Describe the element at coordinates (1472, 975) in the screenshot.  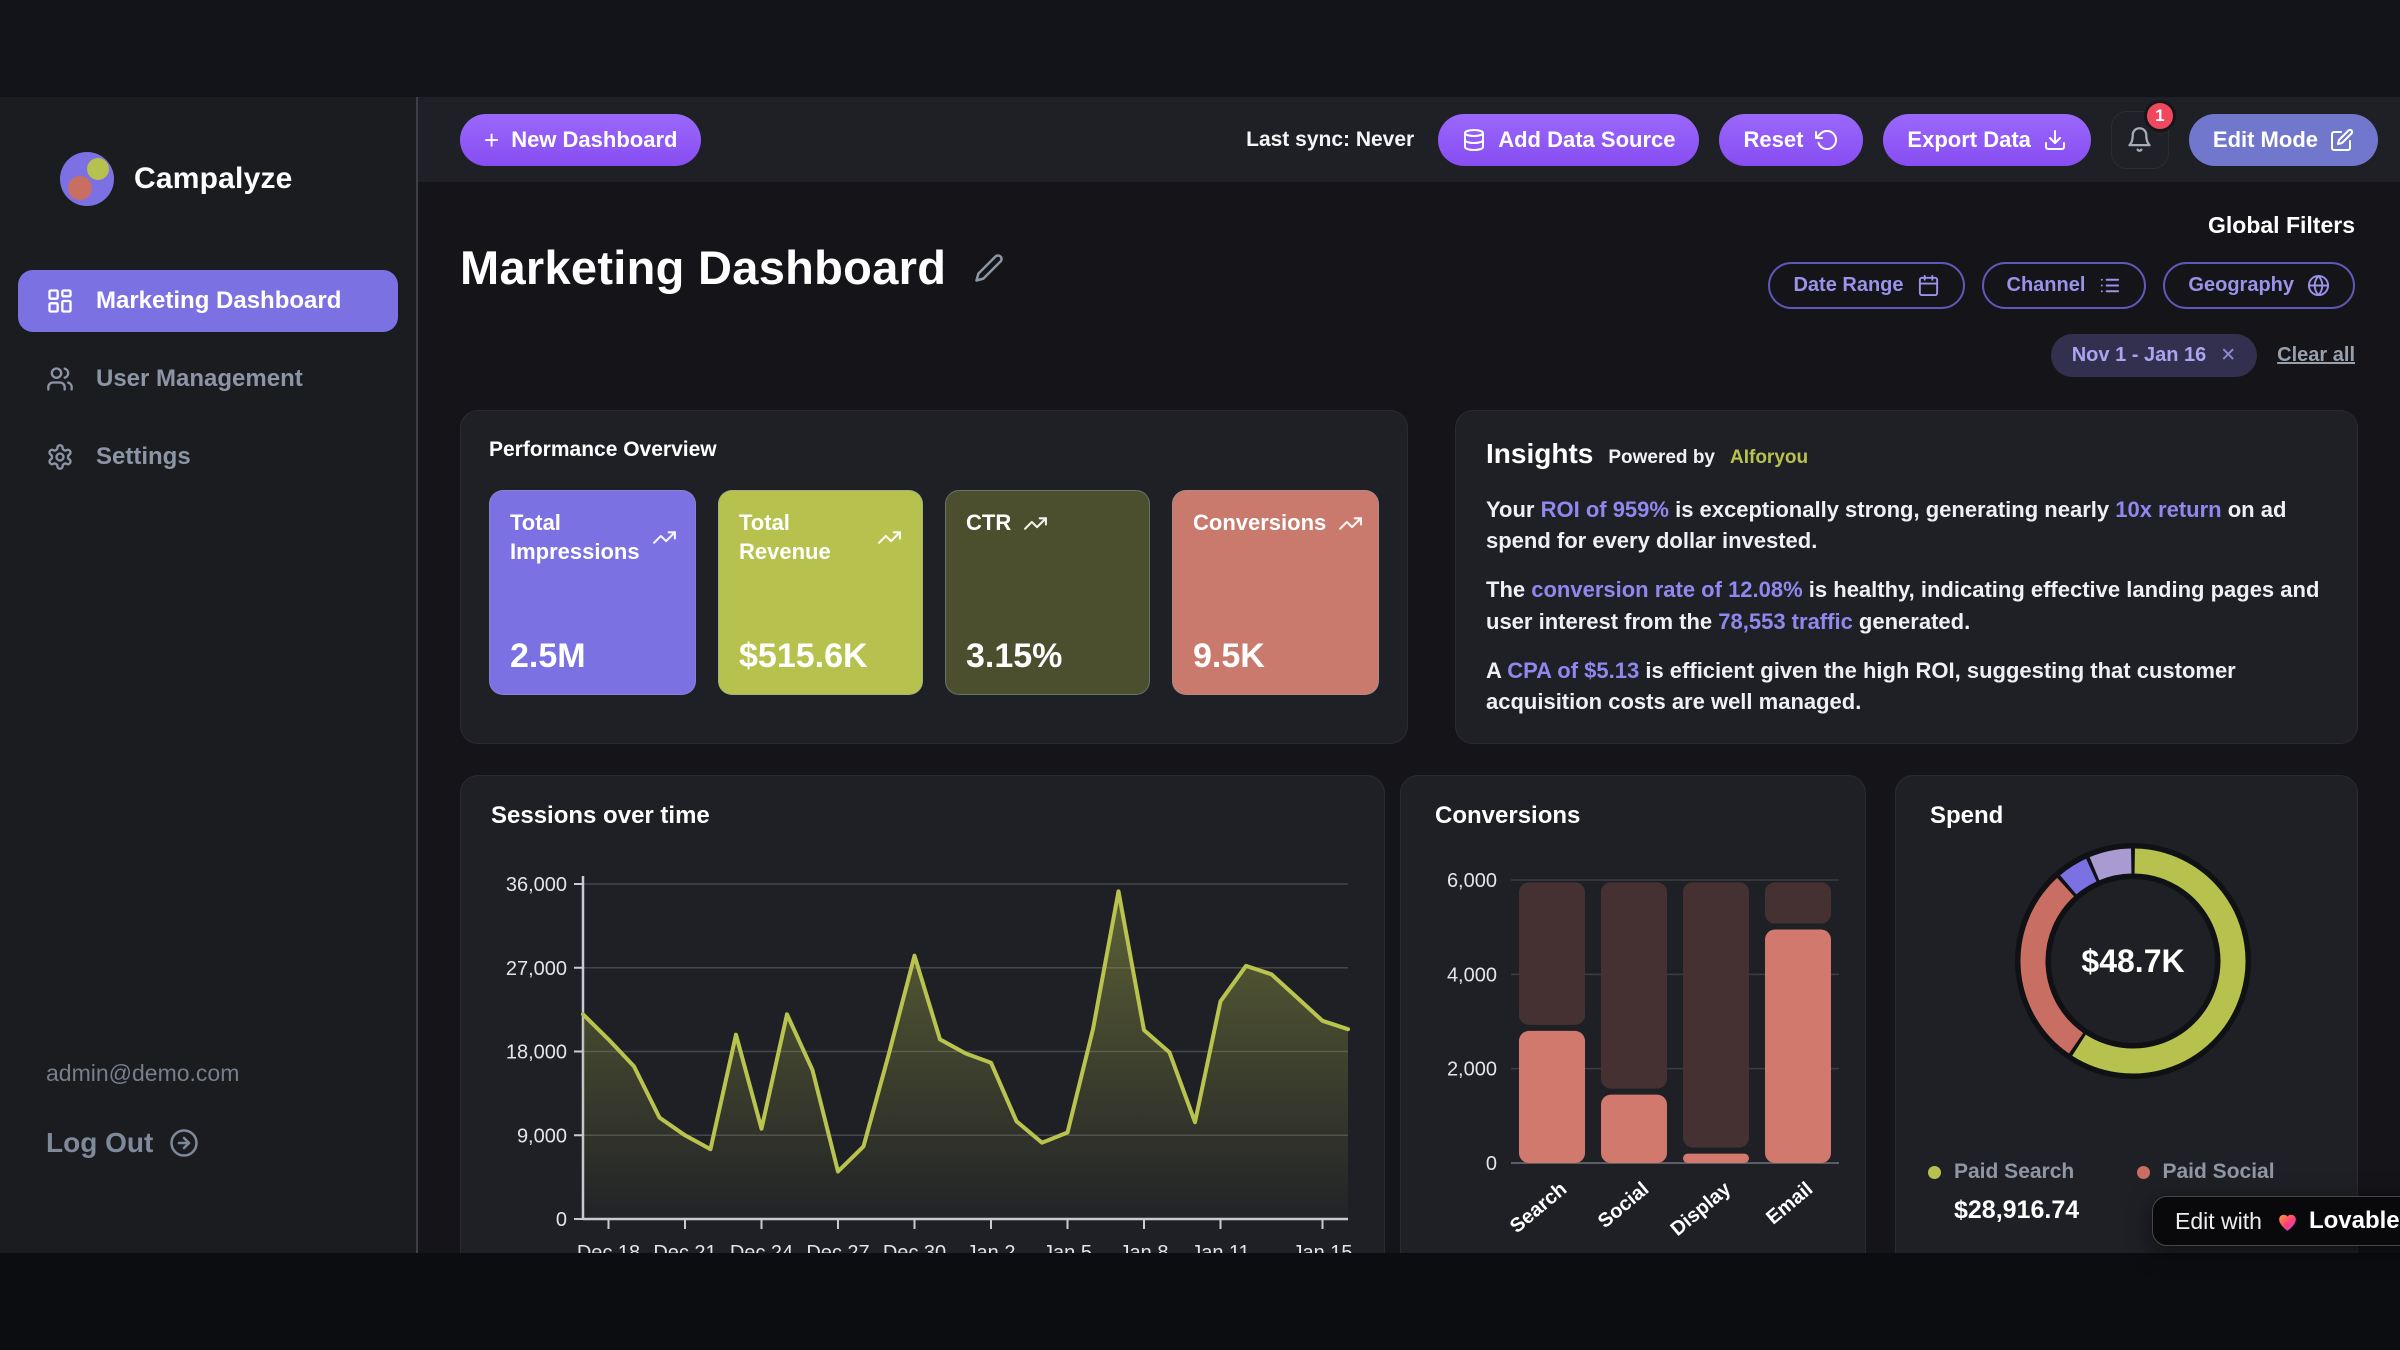
I see `svg-text: 4,000` at that location.